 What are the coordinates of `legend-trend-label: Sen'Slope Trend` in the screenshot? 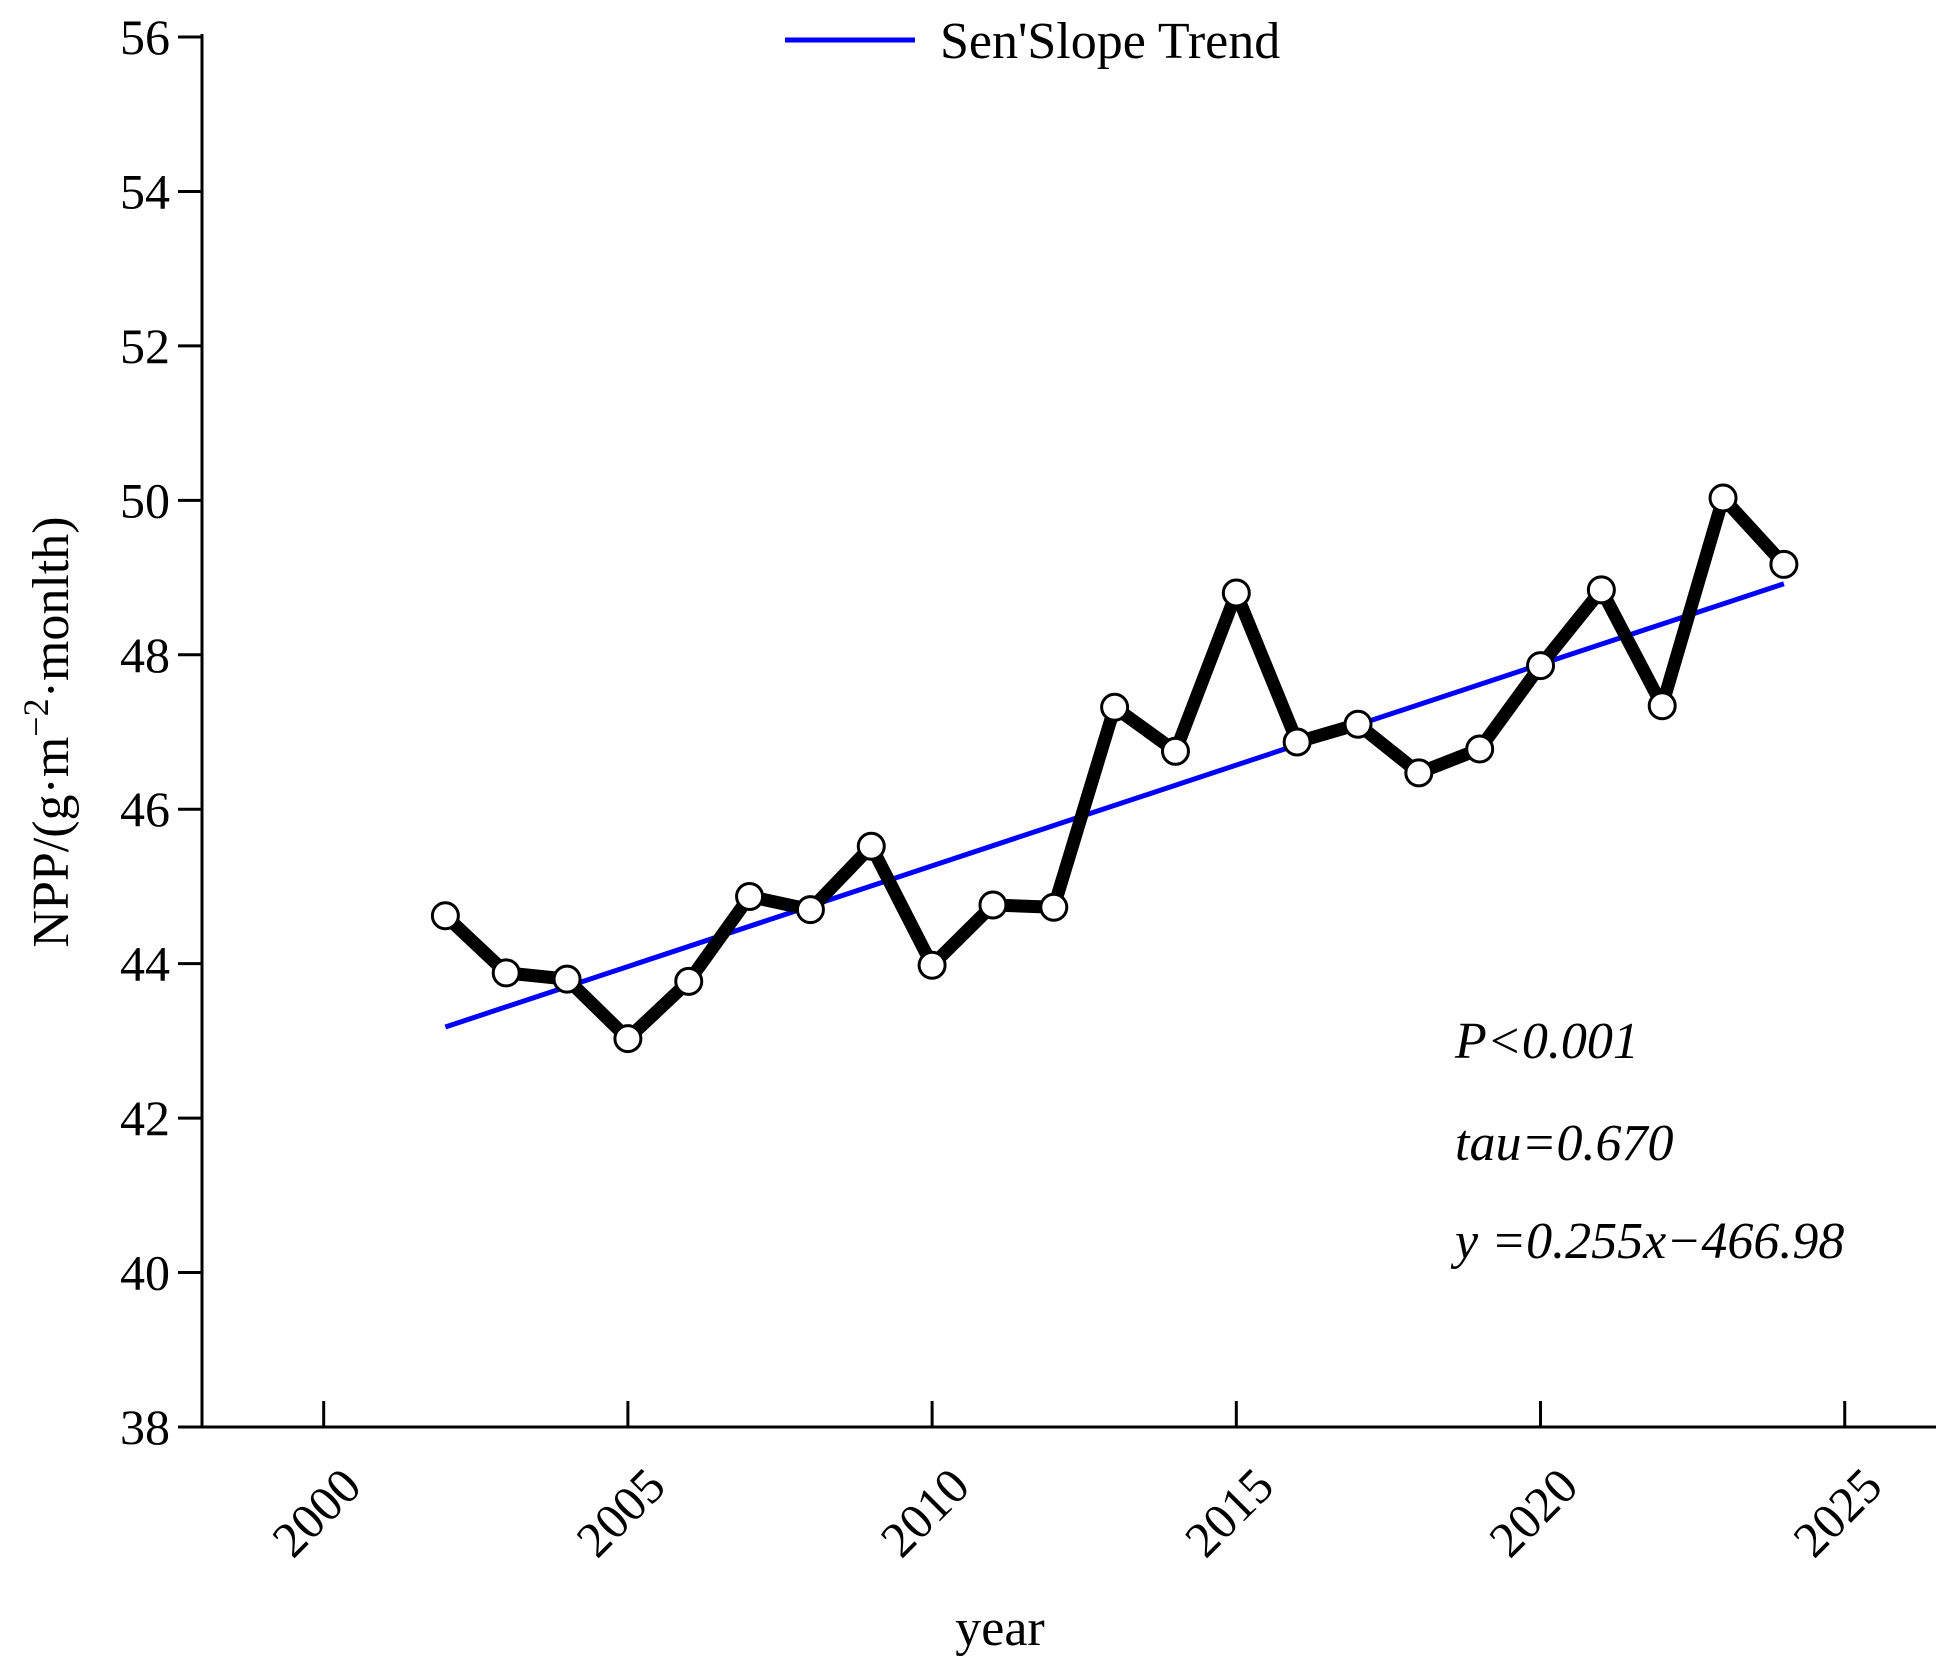 It's located at (1110, 41).